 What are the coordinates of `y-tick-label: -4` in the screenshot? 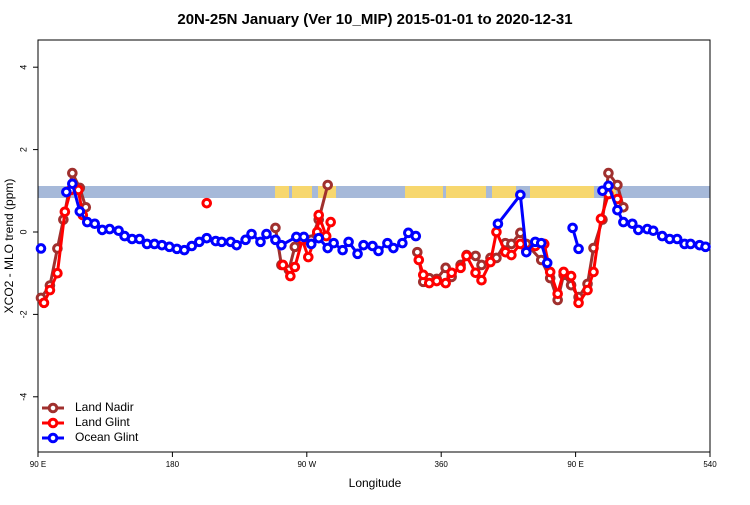 It's located at (23, 397).